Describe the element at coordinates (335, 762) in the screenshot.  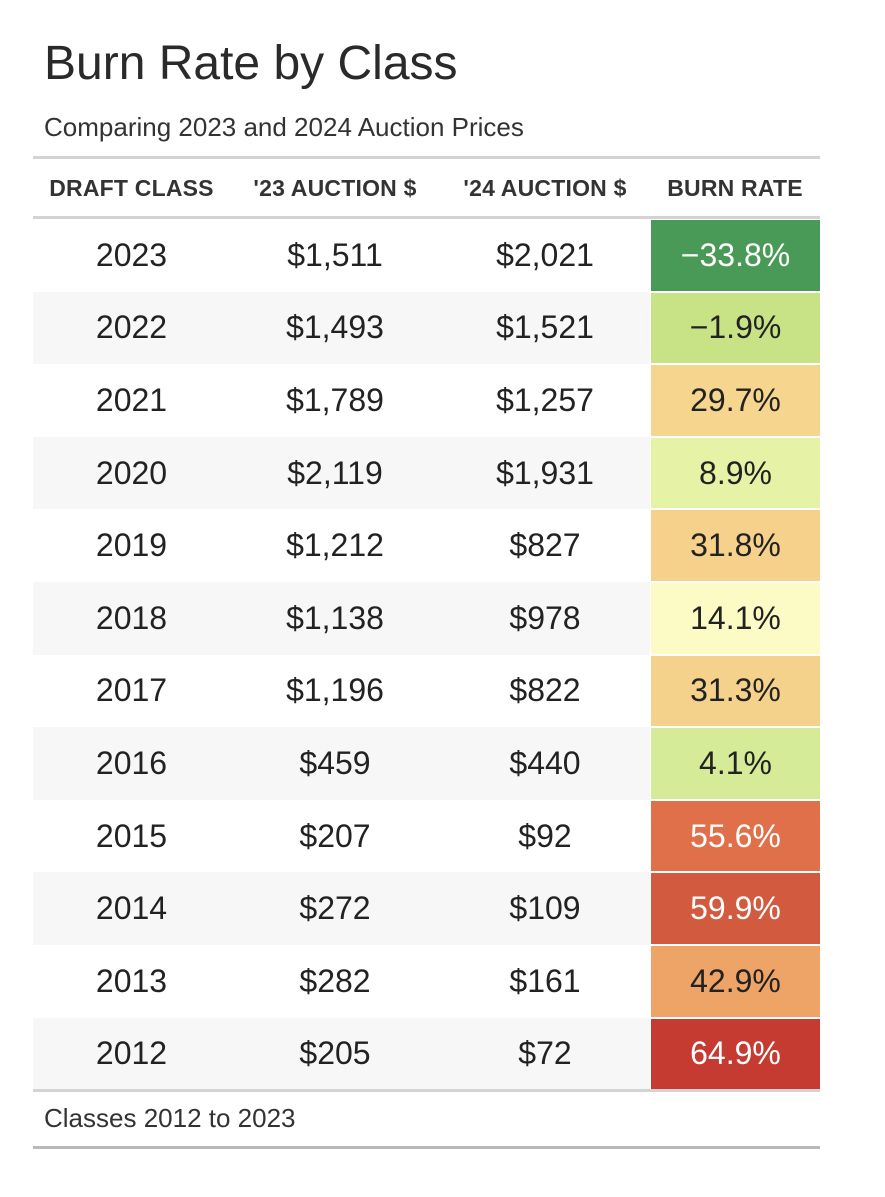
I see `auction-23-cell: $459` at that location.